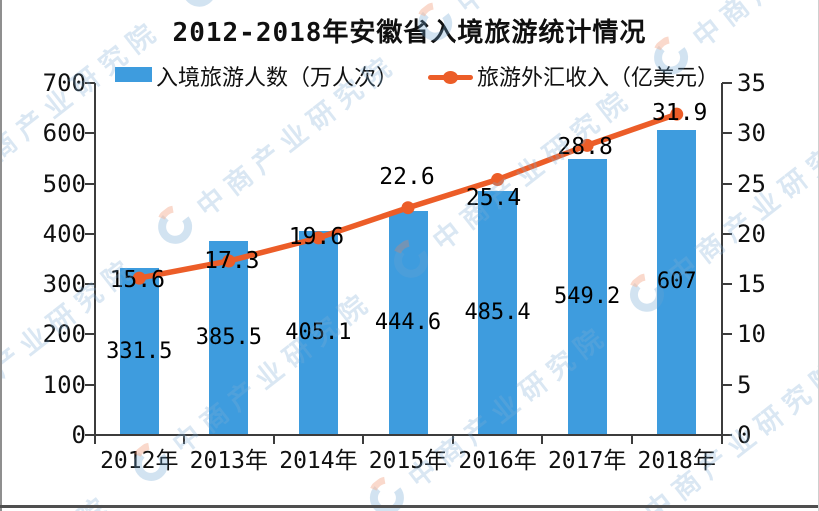  I want to click on page-bottom-border, so click(409, 506).